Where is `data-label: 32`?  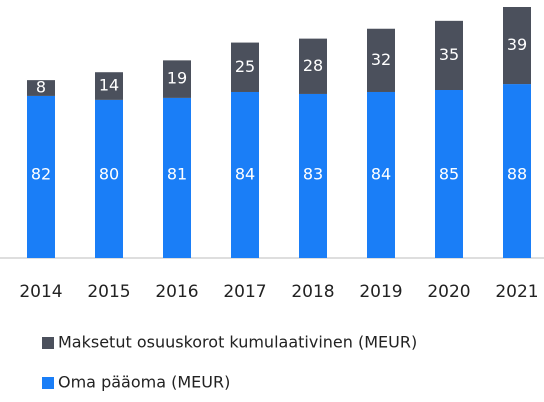
data-label: 32 is located at coordinates (381, 59).